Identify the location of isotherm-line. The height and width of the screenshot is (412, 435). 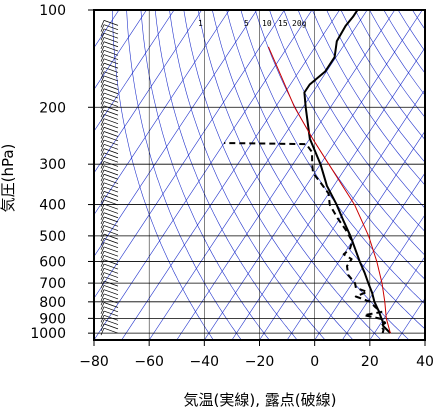
(369, 256).